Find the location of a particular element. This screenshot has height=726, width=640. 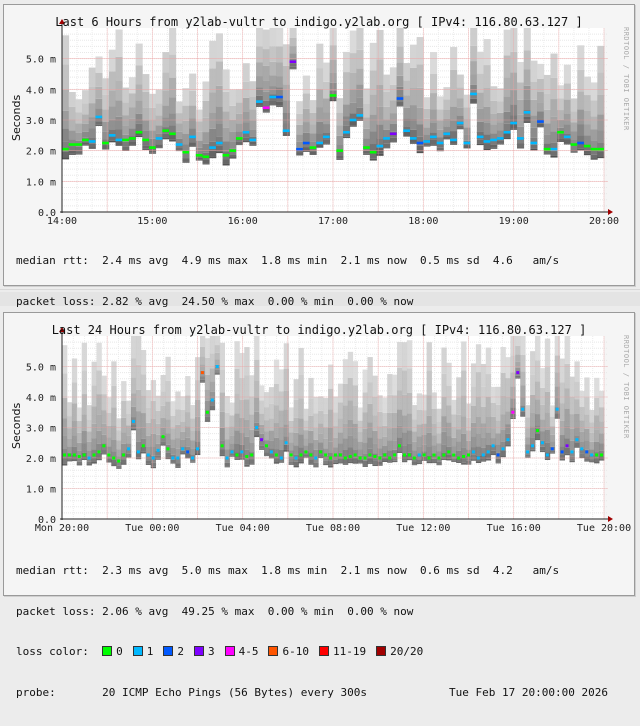

loss-color-item: 0 is located at coordinates (112, 652).